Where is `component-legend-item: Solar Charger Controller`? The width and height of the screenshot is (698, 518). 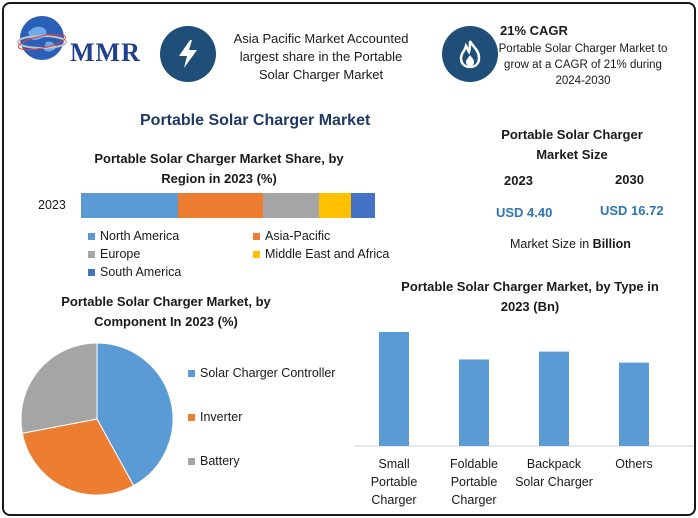
component-legend-item: Solar Charger Controller is located at coordinates (261, 373).